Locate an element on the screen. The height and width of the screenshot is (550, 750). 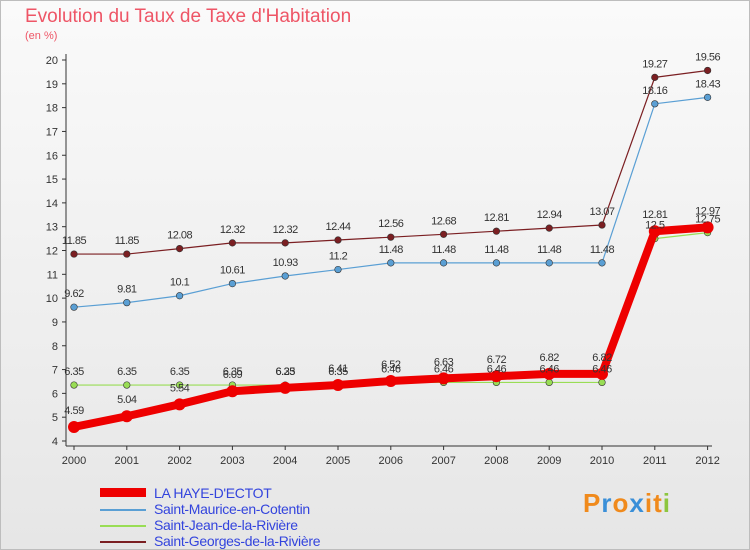
data-label: 19.56 is located at coordinates (707, 57).